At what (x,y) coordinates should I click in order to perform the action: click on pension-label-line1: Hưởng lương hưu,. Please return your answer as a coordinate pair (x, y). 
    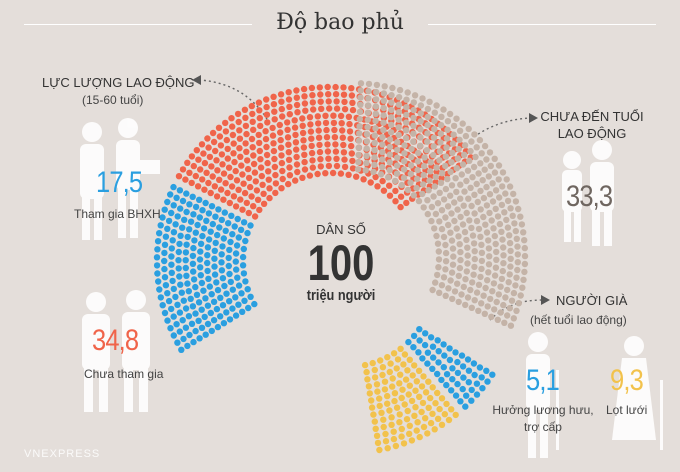
    Looking at the image, I should click on (543, 410).